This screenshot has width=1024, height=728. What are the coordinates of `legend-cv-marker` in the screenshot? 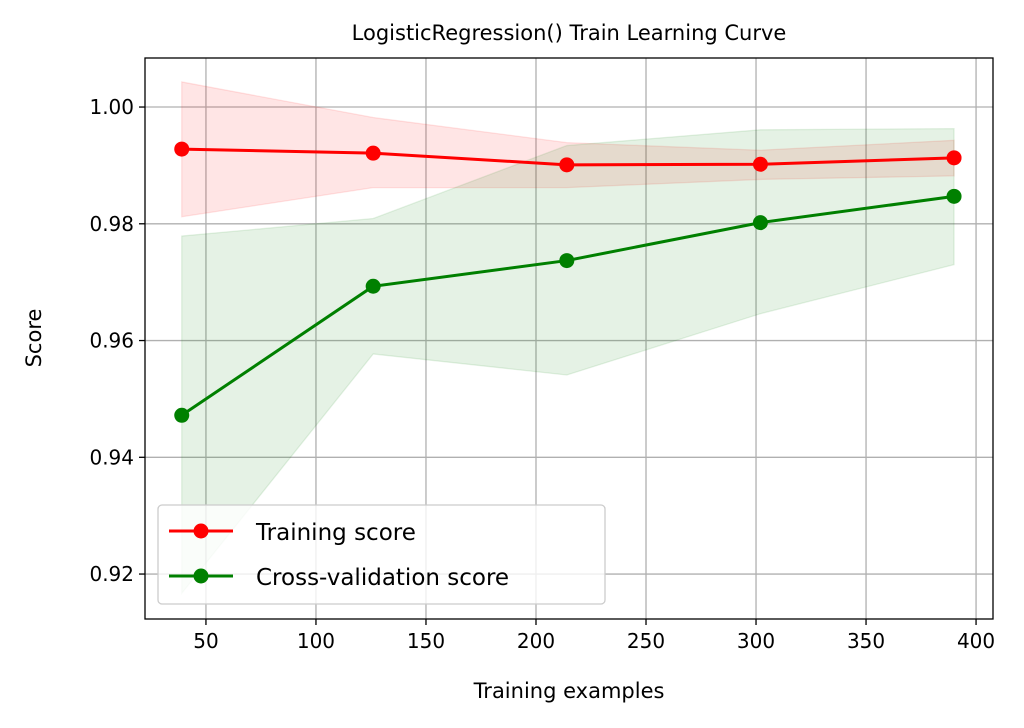 It's located at (201, 576).